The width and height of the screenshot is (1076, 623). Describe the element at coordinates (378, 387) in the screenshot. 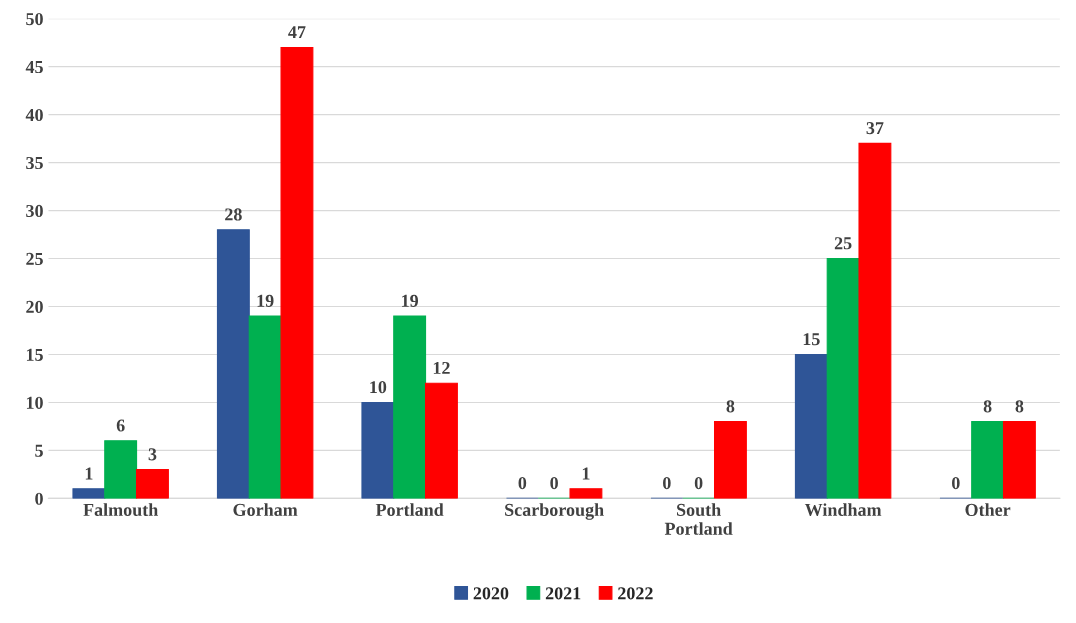

I see `data-label: 10` at that location.